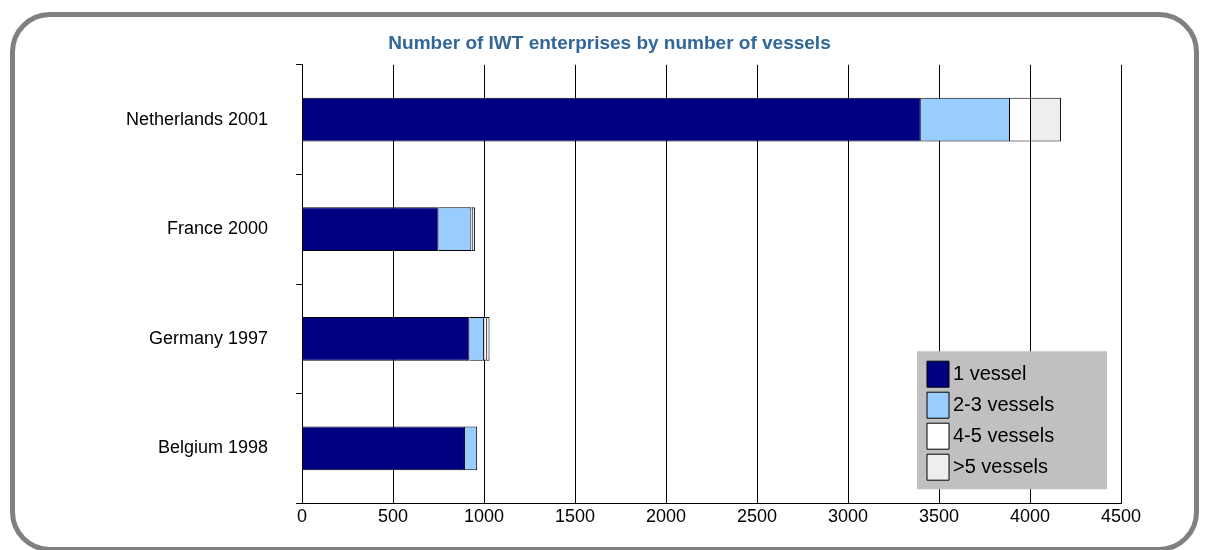 Image resolution: width=1215 pixels, height=550 pixels. I want to click on x-tick-label: 4500, so click(1121, 515).